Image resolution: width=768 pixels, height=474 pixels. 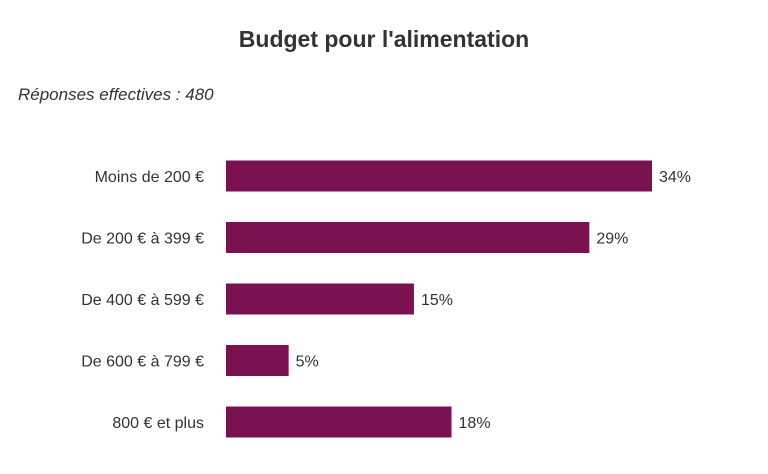 What do you see at coordinates (142, 300) in the screenshot?
I see `category-label: De 400 € à 599 €` at bounding box center [142, 300].